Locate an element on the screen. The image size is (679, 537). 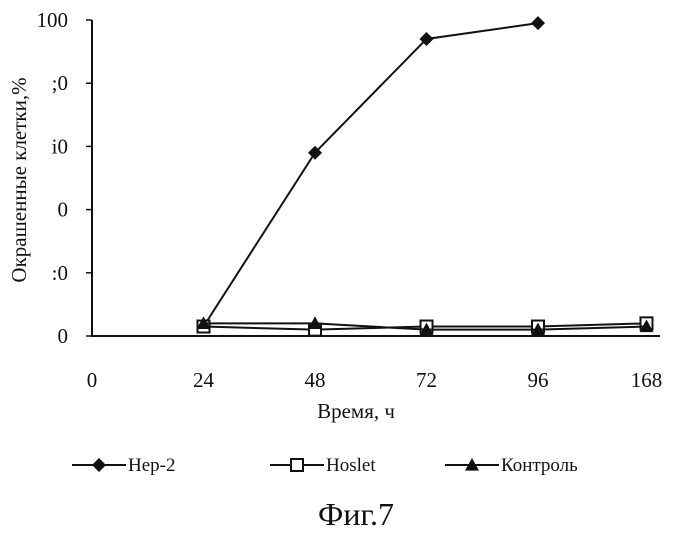
y-tick-label: ;0 is located at coordinates (60, 83).